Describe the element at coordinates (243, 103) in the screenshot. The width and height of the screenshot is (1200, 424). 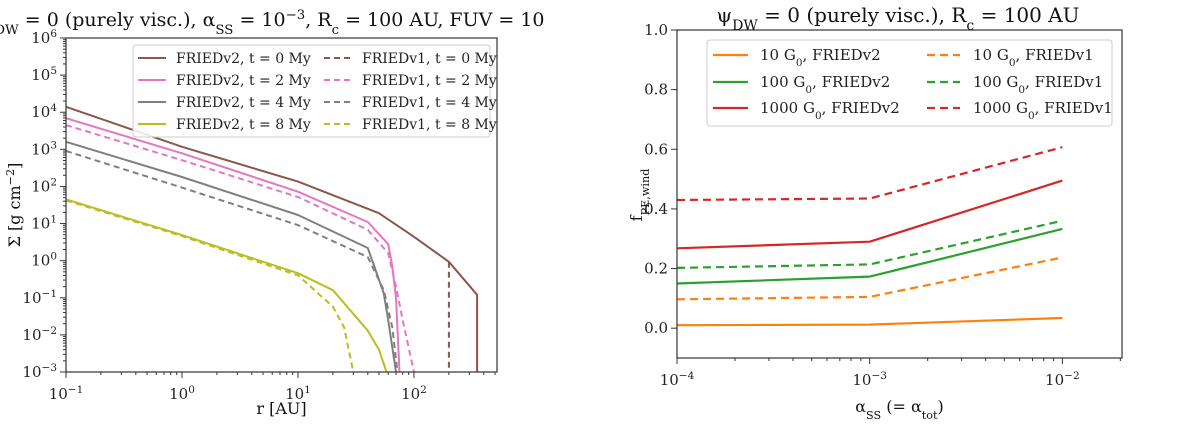
I see `legend-label: FRIEDv2, t = 4 My` at that location.